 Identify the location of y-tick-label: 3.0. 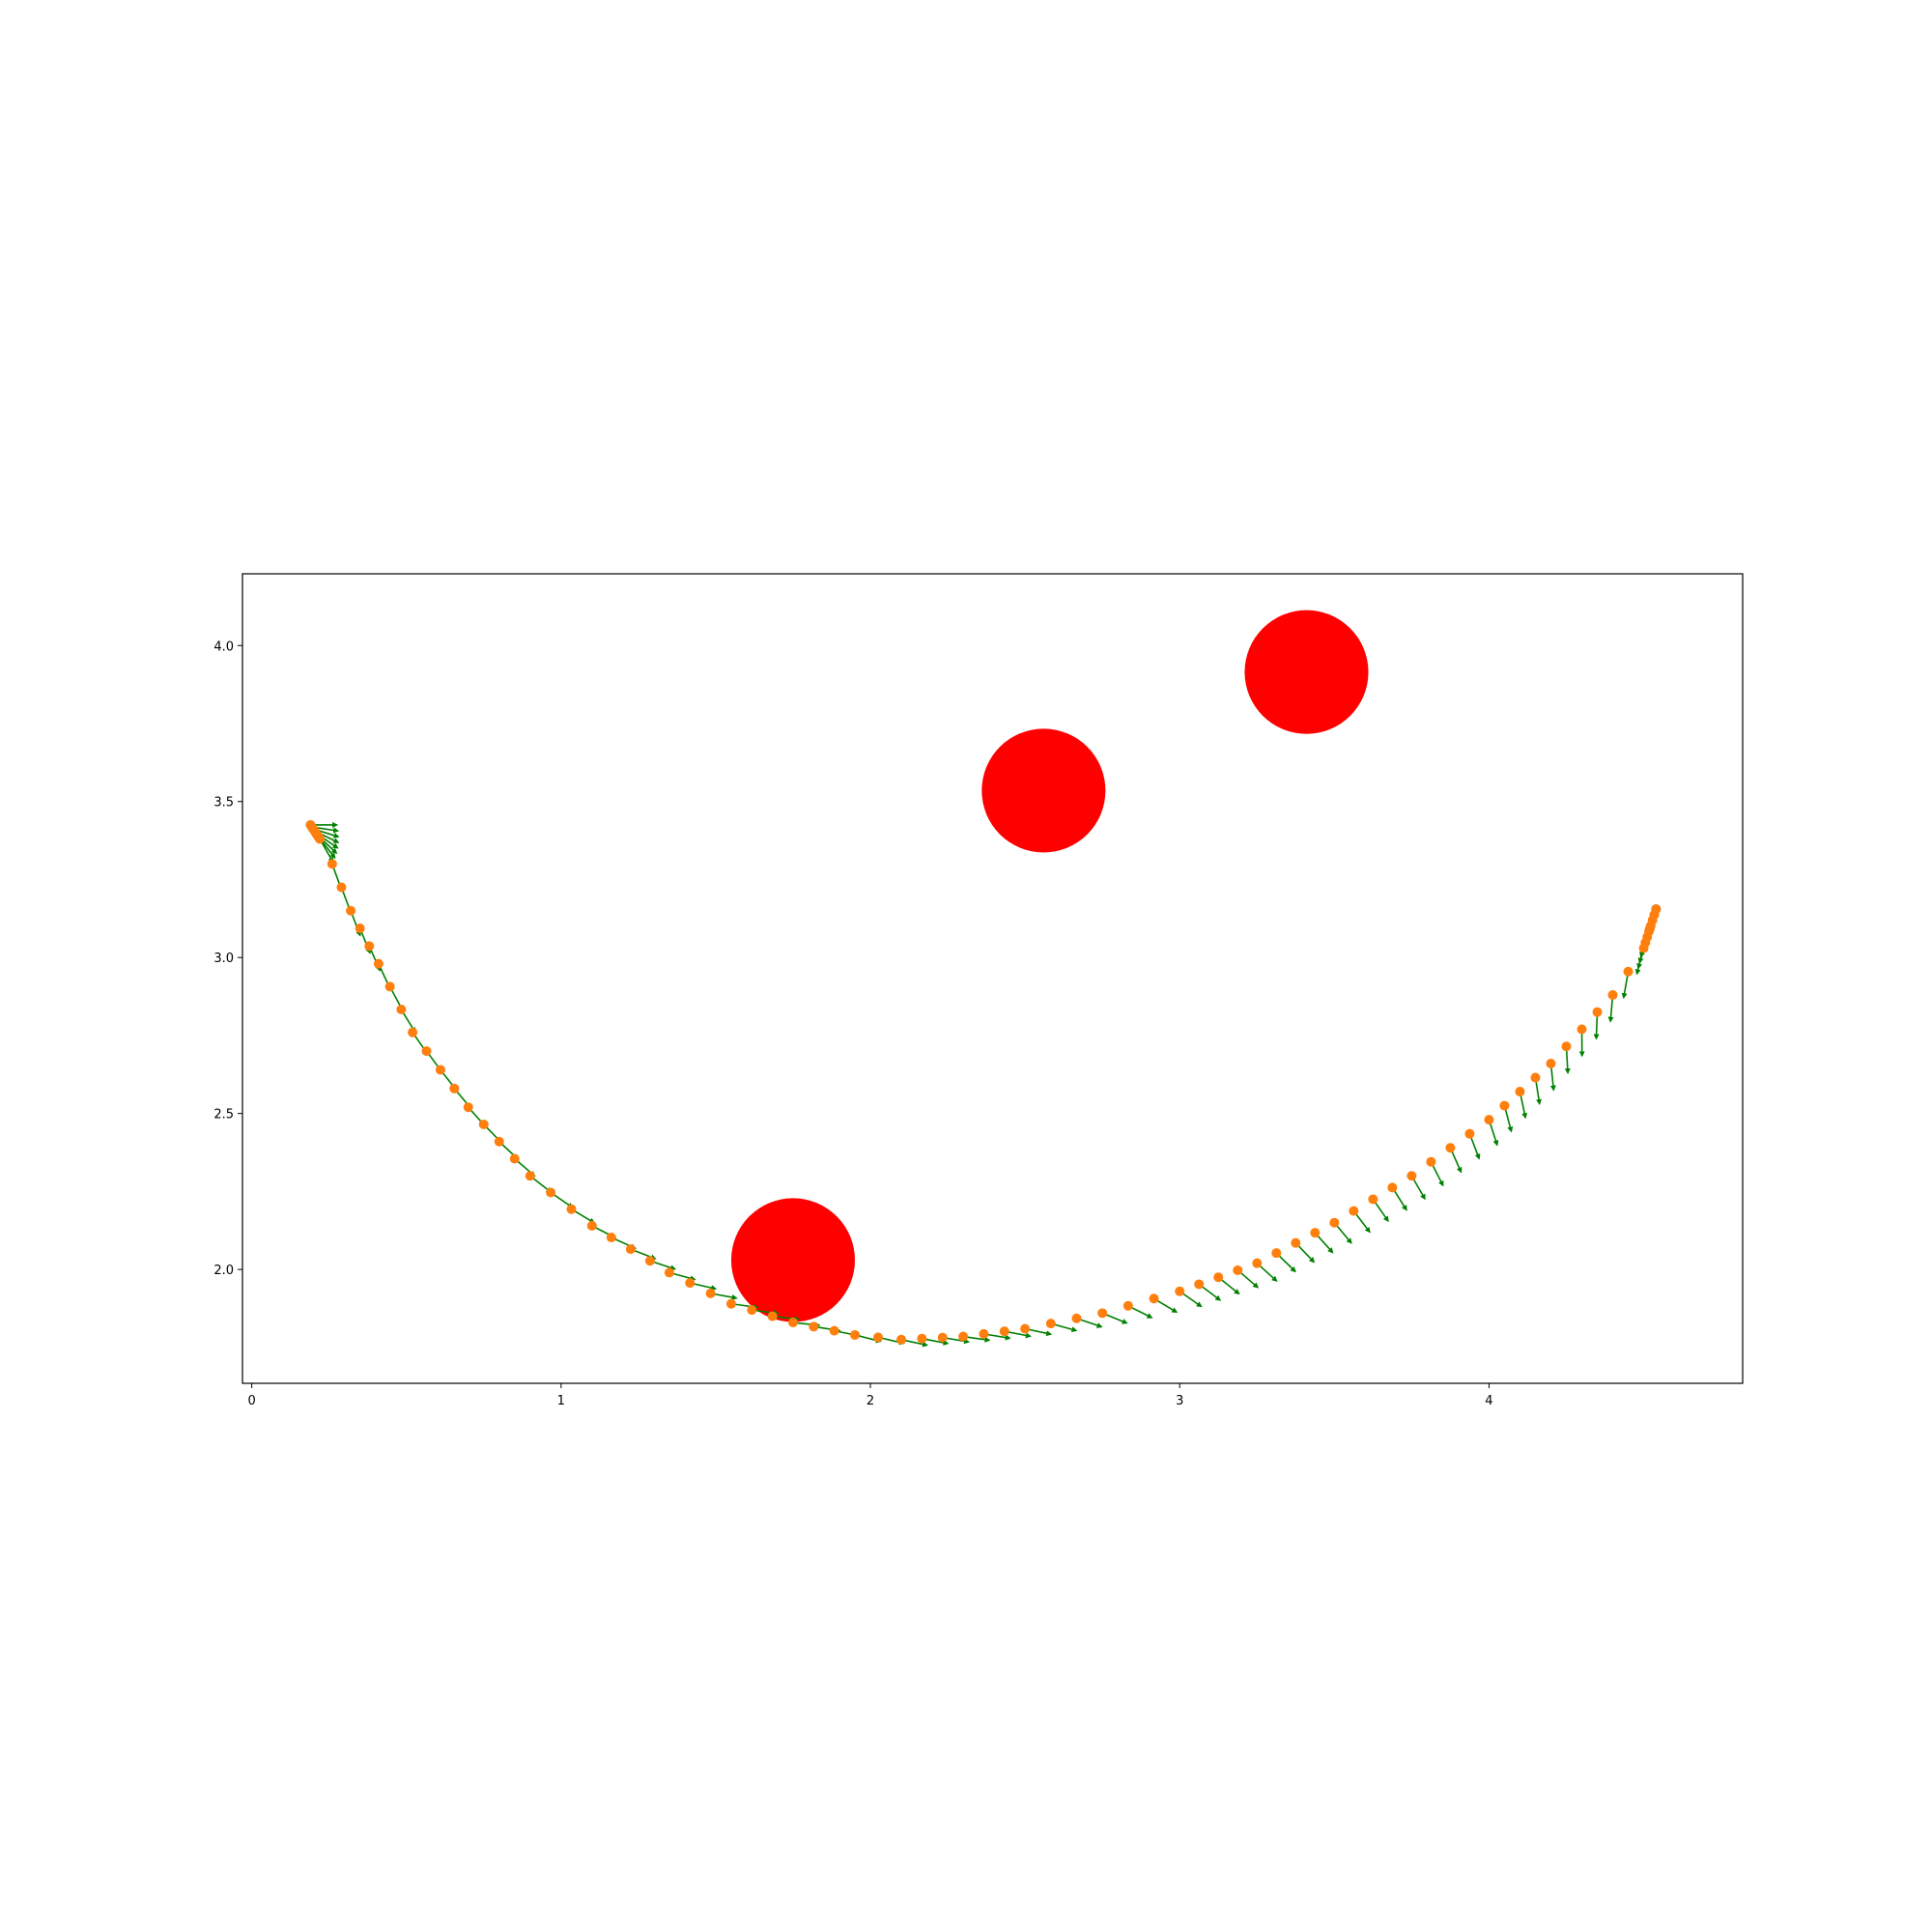
(223, 959).